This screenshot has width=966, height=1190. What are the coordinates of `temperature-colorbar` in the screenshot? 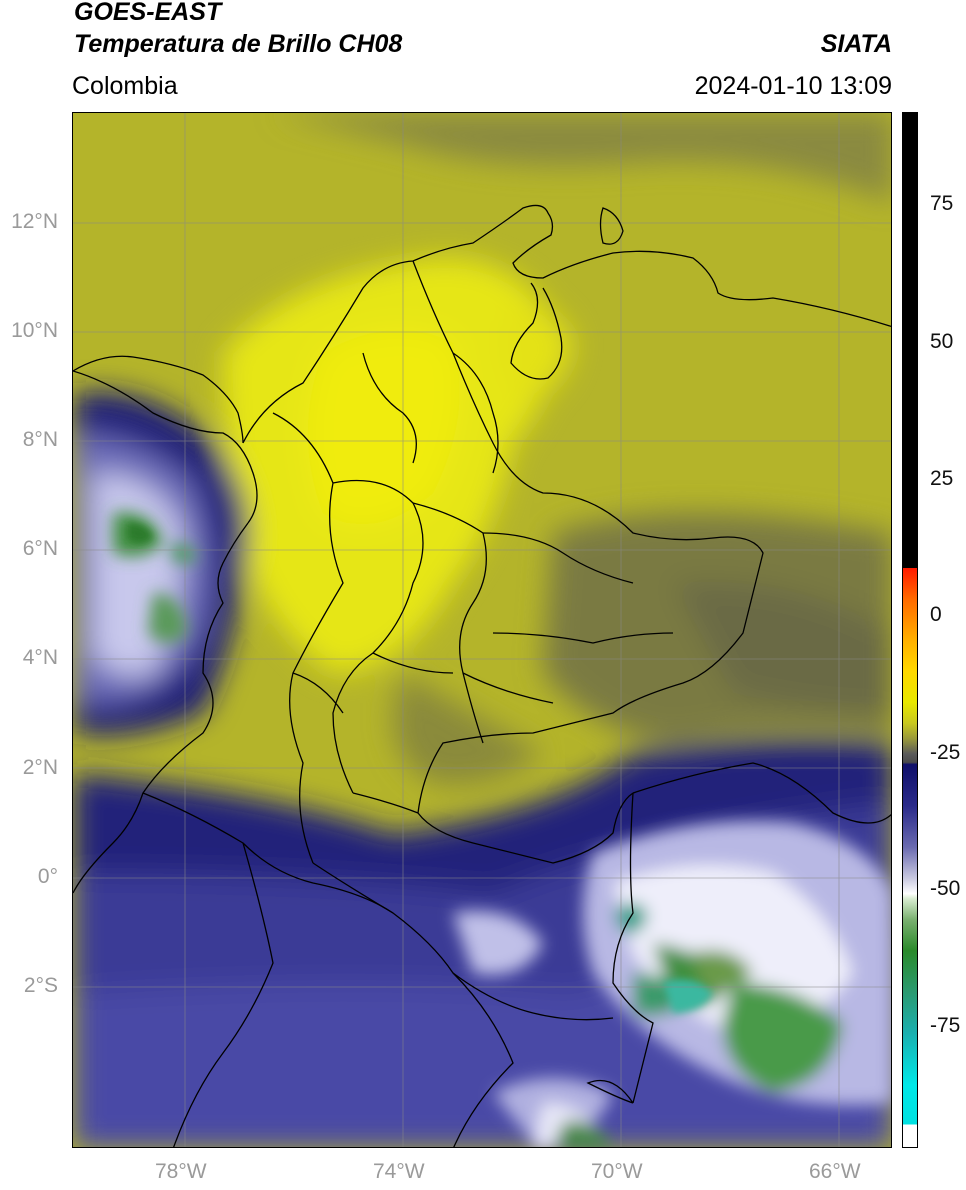 It's located at (910, 630).